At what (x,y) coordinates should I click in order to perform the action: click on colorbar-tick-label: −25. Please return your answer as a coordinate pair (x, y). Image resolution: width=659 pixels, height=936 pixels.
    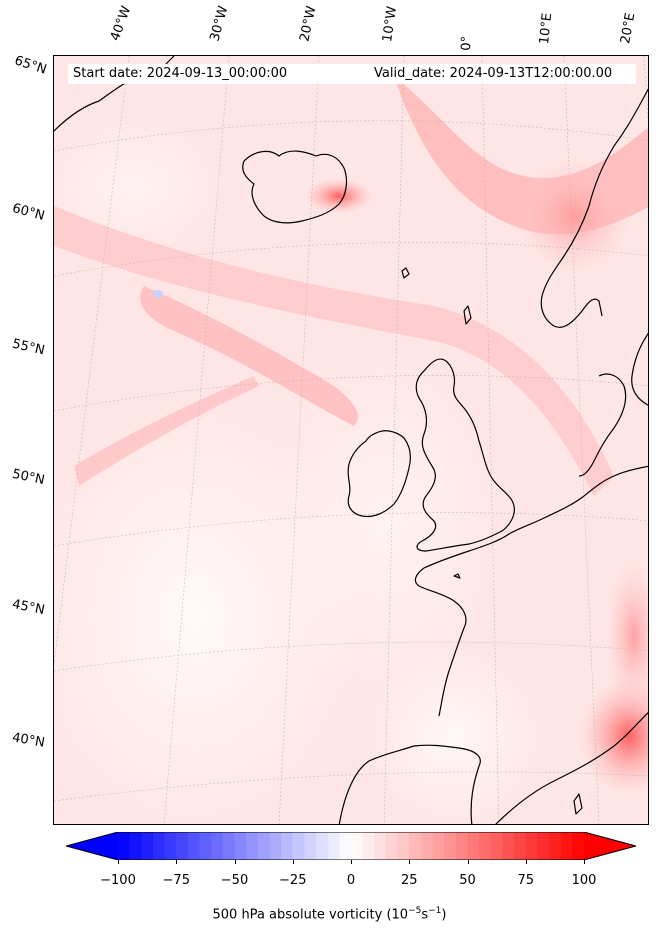
    Looking at the image, I should click on (293, 880).